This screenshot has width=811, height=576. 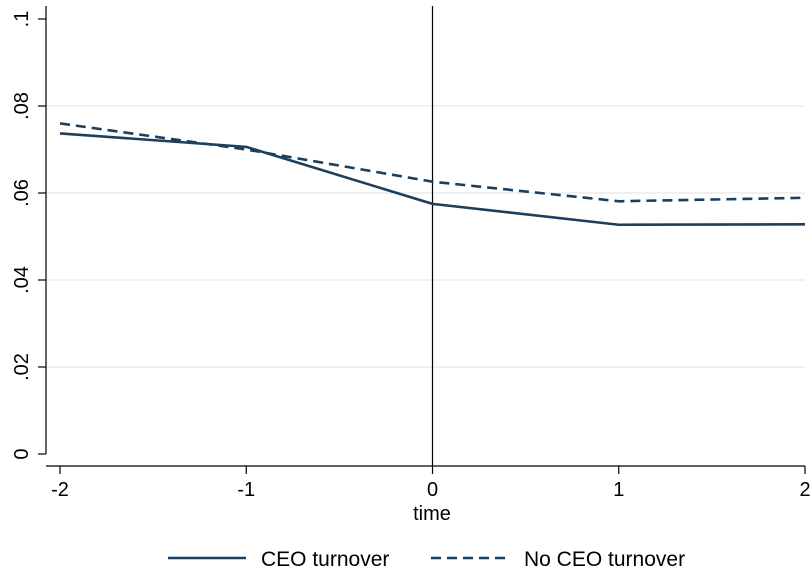 What do you see at coordinates (432, 490) in the screenshot?
I see `x-tick-label-2: 0` at bounding box center [432, 490].